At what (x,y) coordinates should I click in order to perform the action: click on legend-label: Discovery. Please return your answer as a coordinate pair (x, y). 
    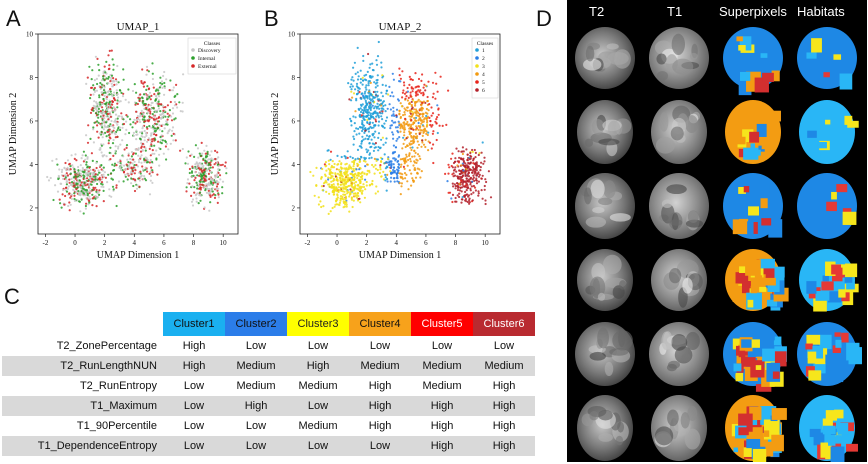
    Looking at the image, I should click on (209, 51).